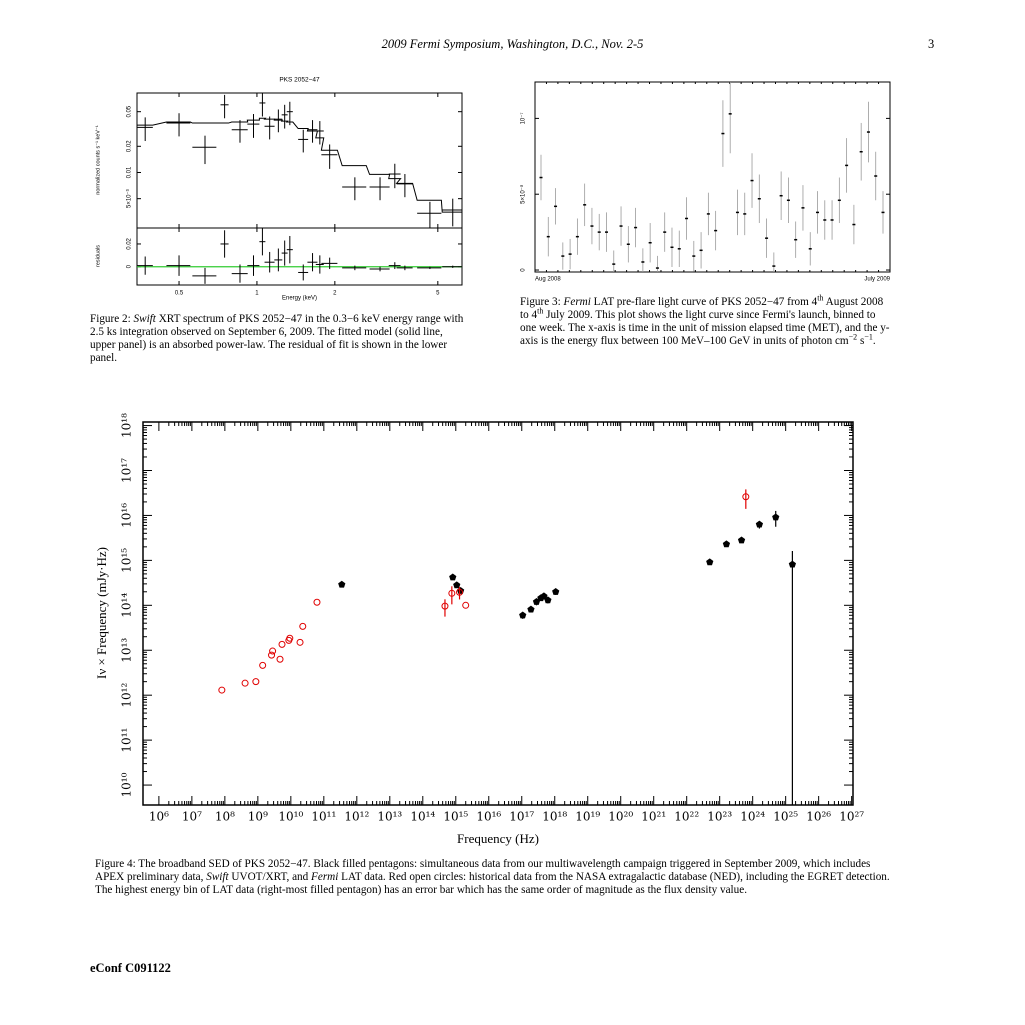 This screenshot has width=1025, height=1025. What do you see at coordinates (820, 298) in the screenshot?
I see `caption-text: th` at bounding box center [820, 298].